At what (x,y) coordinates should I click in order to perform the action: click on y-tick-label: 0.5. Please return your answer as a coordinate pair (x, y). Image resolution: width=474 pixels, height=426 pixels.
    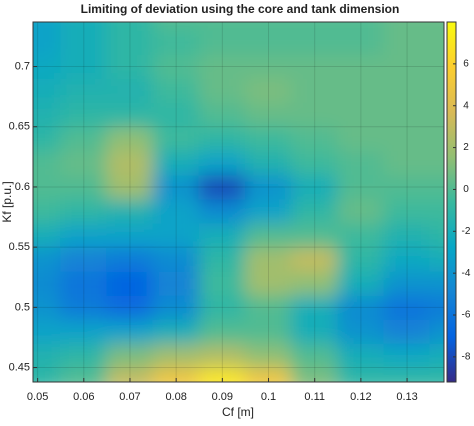
    Looking at the image, I should click on (22, 307).